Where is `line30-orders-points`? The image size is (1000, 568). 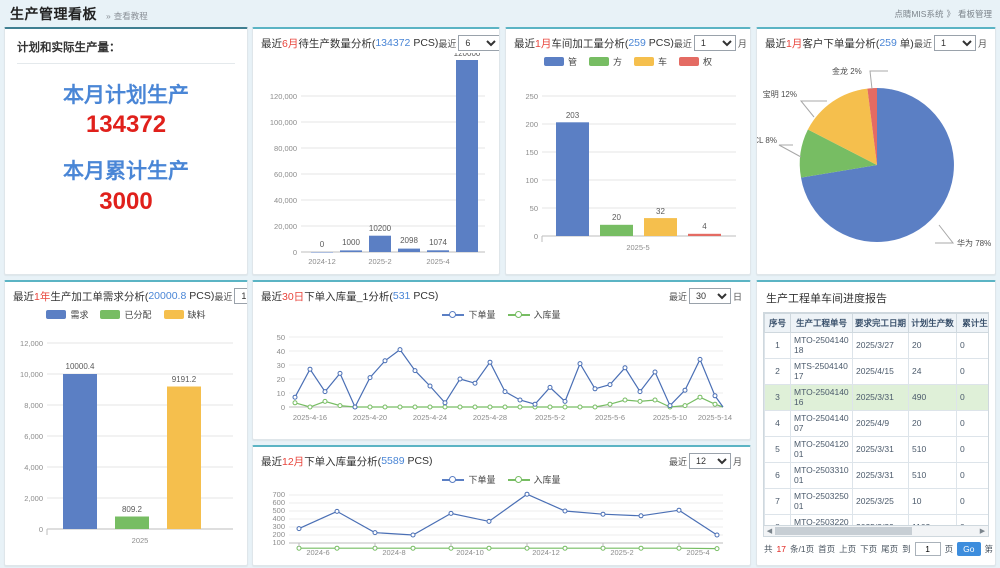 line30-orders-points is located at coordinates (505, 378).